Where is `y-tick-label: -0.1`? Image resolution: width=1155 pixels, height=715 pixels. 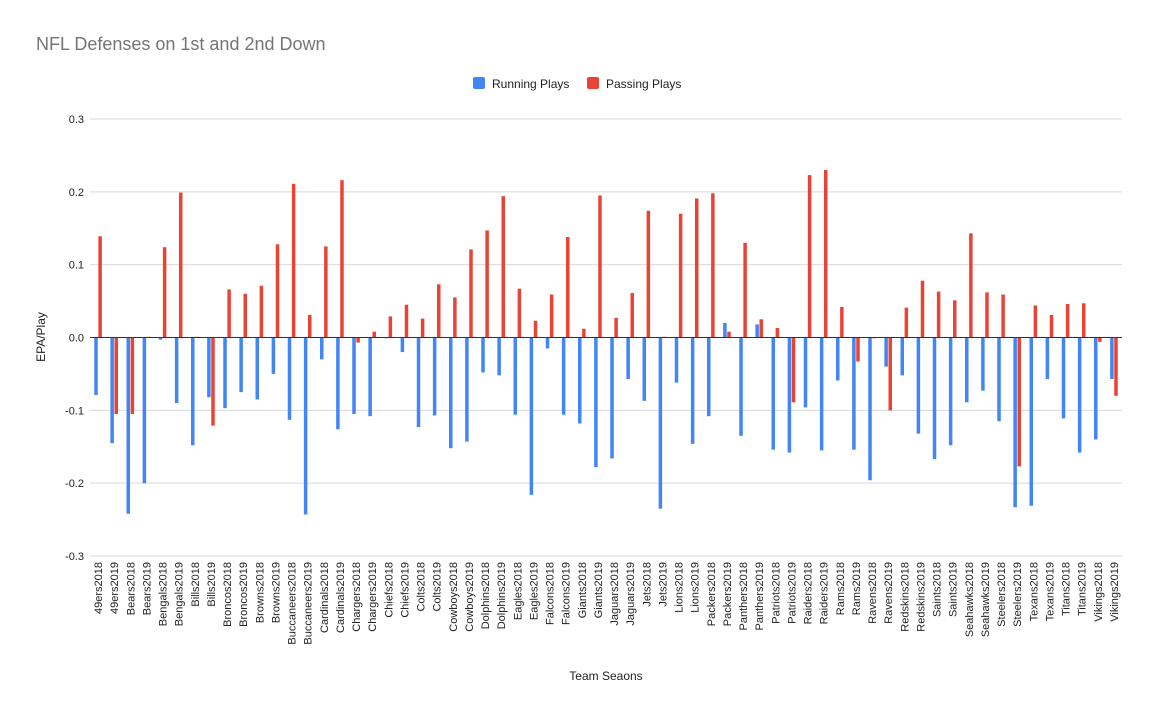
y-tick-label: -0.1 is located at coordinates (74, 411).